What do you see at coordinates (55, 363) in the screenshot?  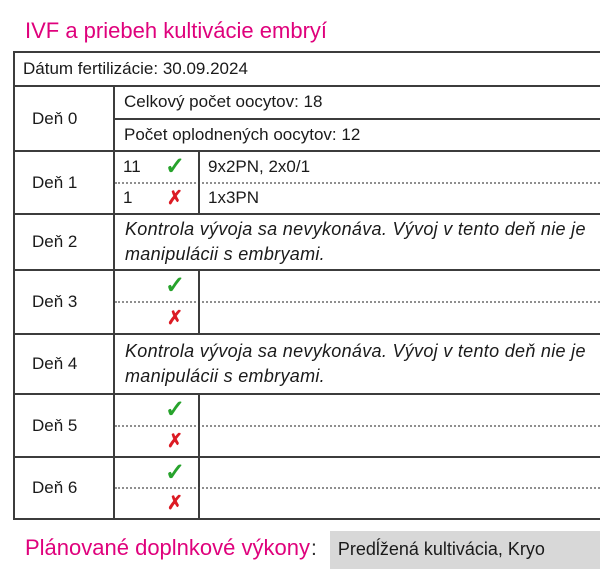 I see `day4-label: Deň 4` at bounding box center [55, 363].